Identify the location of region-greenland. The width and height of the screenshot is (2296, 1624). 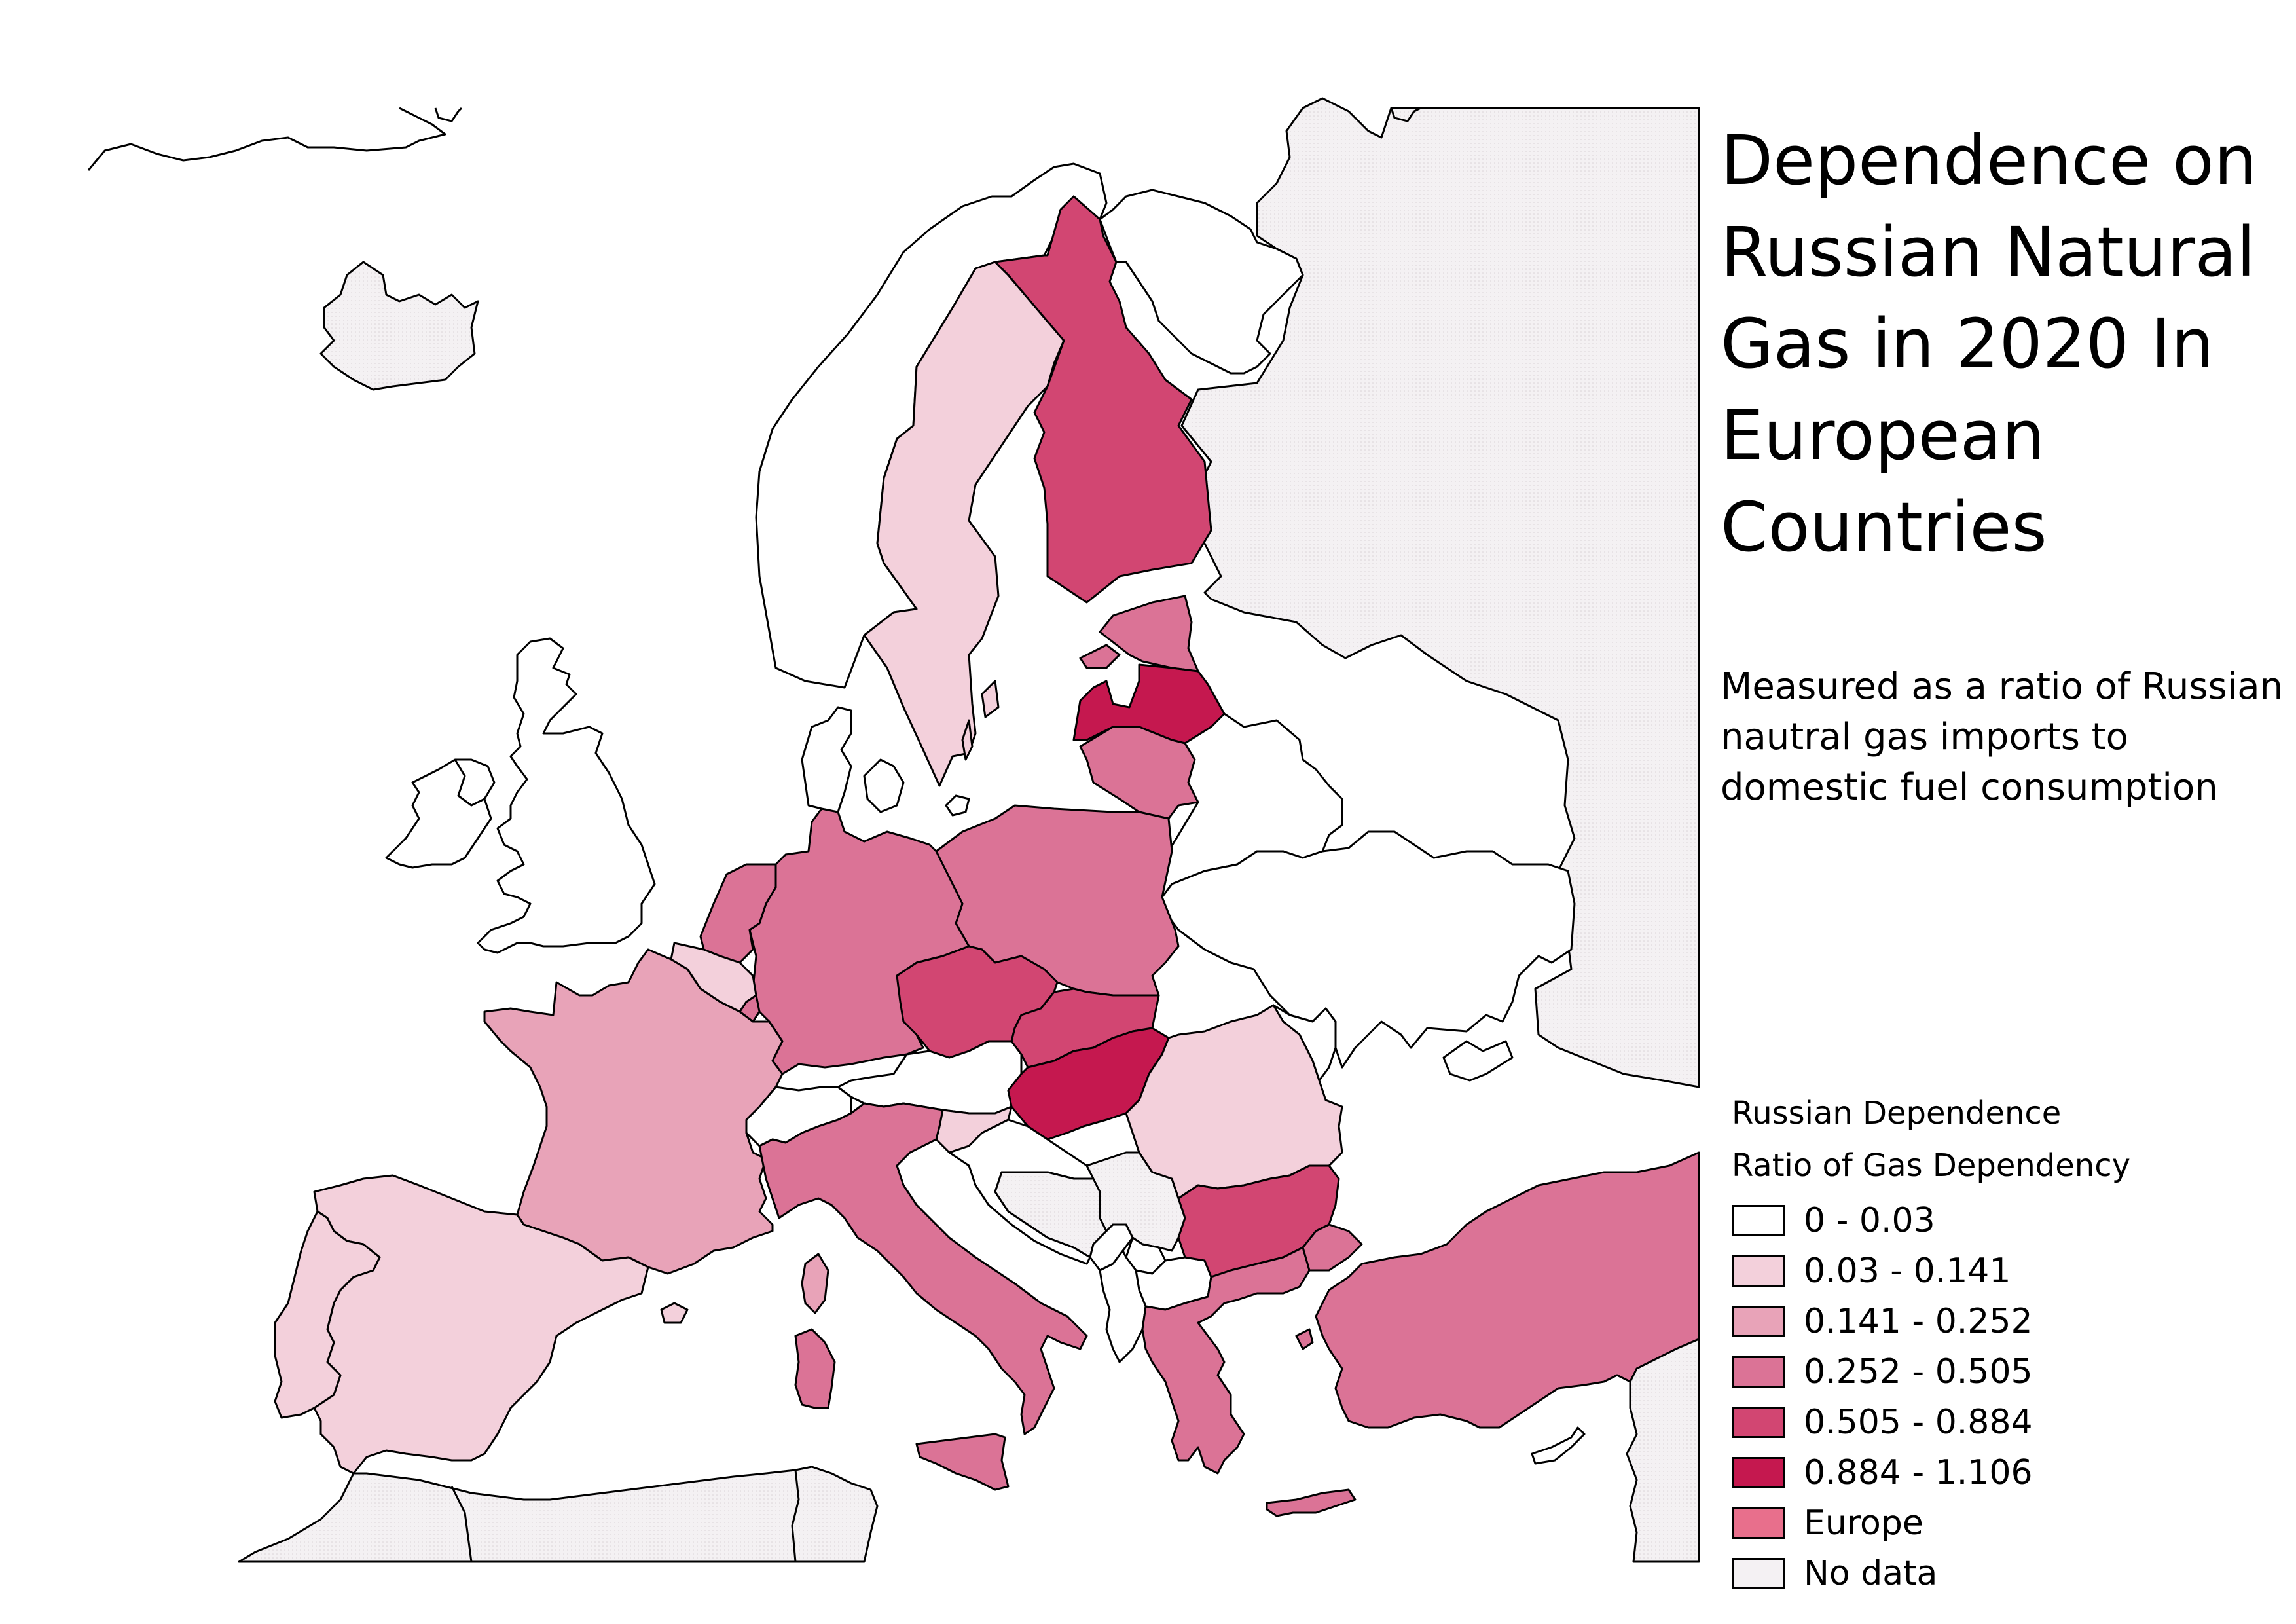
(266, 139).